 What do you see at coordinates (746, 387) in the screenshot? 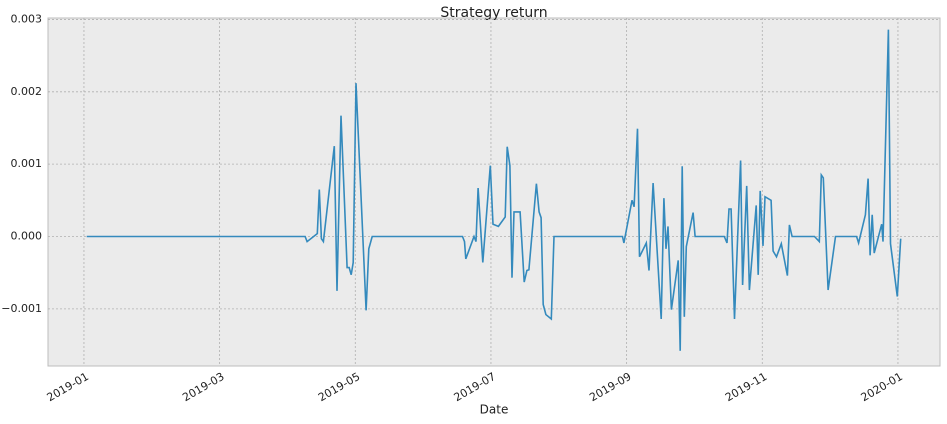
I see `x-tick-label: 2019-11` at bounding box center [746, 387].